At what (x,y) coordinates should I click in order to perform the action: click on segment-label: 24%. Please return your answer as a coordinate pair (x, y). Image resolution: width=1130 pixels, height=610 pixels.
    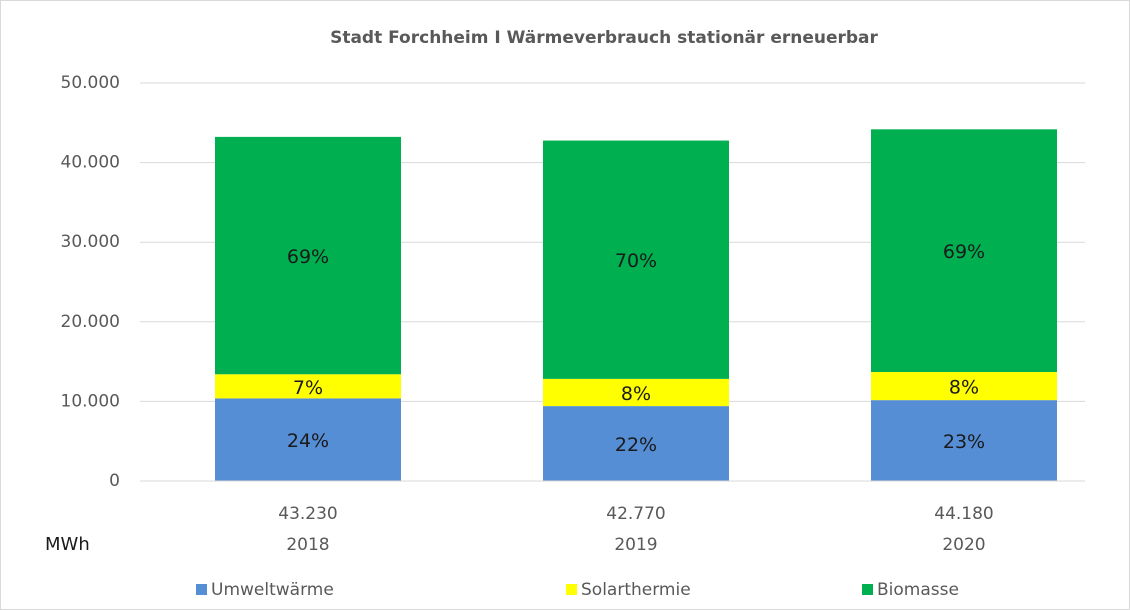
    Looking at the image, I should click on (308, 441).